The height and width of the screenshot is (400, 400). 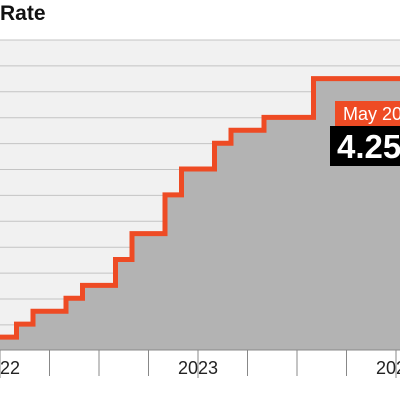 I want to click on x-tick-label: 2022, so click(x=10, y=368).